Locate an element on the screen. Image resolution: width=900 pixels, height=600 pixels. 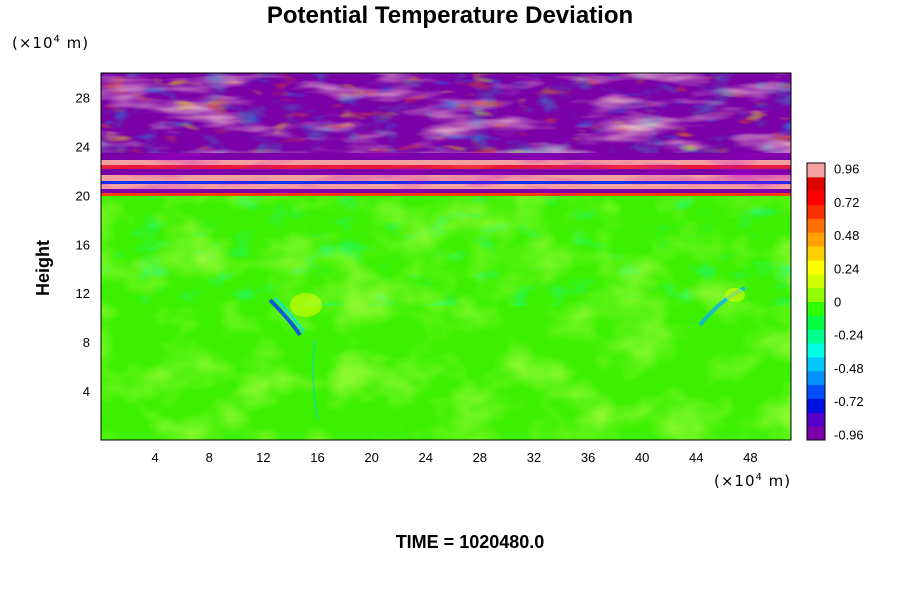
colorbar: 0.96 0.72 0.48 0.24 0 -0.24 -0.48 -0.72 -0.96 is located at coordinates (835, 302).